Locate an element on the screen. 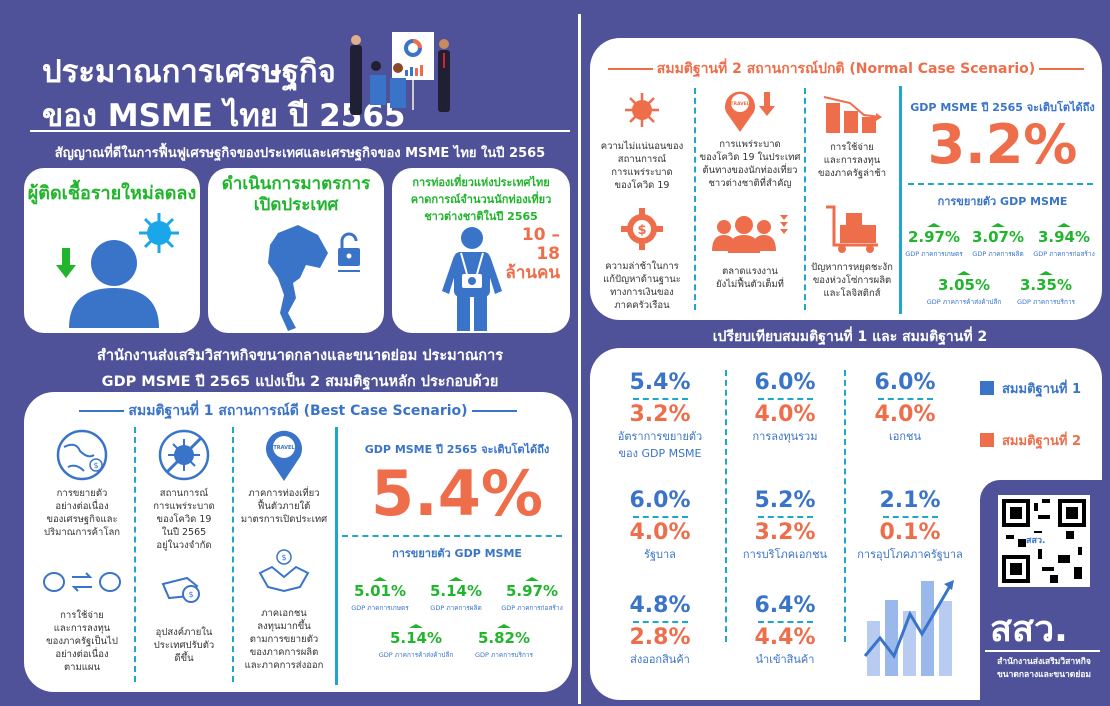 The image size is (1110, 706). legend-swatch is located at coordinates (987, 440).